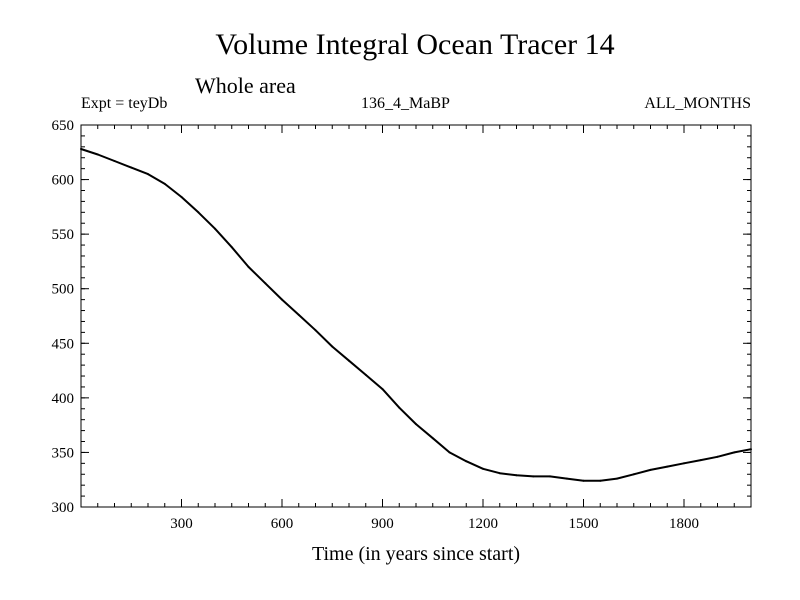 The width and height of the screenshot is (800, 600). What do you see at coordinates (63, 399) in the screenshot?
I see `y-tick-label: 400` at bounding box center [63, 399].